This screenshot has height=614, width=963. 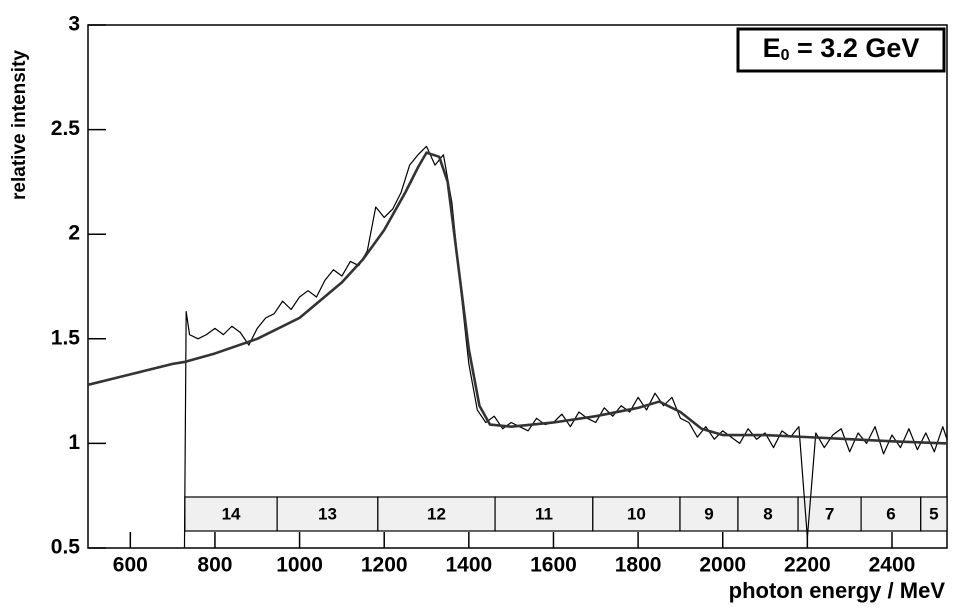 What do you see at coordinates (855, 48) in the screenshot?
I see `annotation-rest: = 3.2 GeV` at bounding box center [855, 48].